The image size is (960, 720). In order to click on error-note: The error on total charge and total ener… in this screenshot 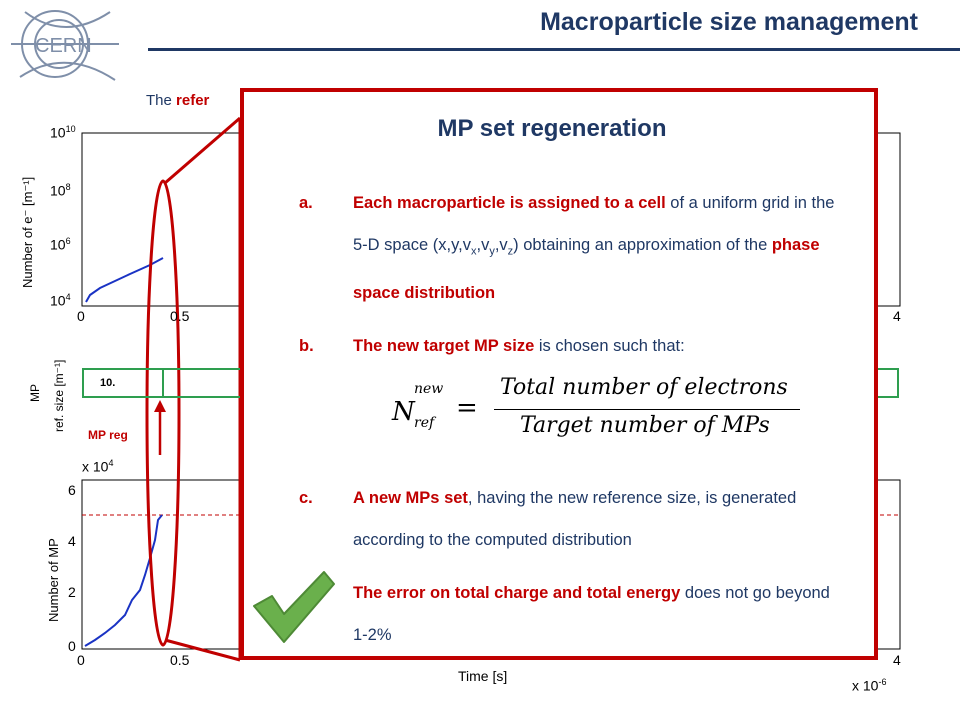, I will do `click(591, 614)`.